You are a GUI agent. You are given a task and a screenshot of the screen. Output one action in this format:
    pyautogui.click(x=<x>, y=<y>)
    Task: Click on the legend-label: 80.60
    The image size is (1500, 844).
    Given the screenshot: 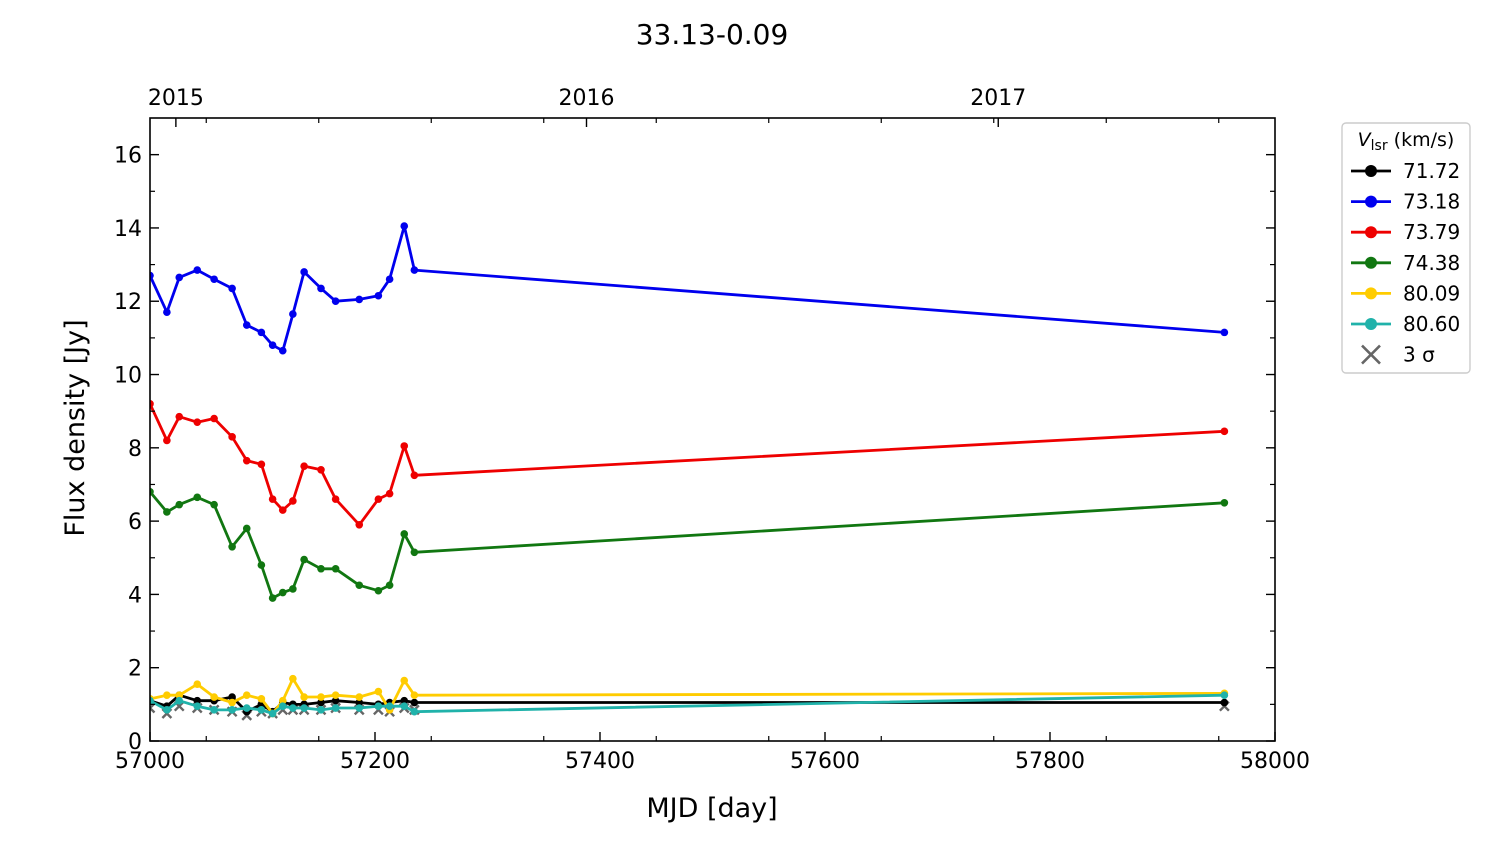 What is the action you would take?
    pyautogui.click(x=1431, y=324)
    